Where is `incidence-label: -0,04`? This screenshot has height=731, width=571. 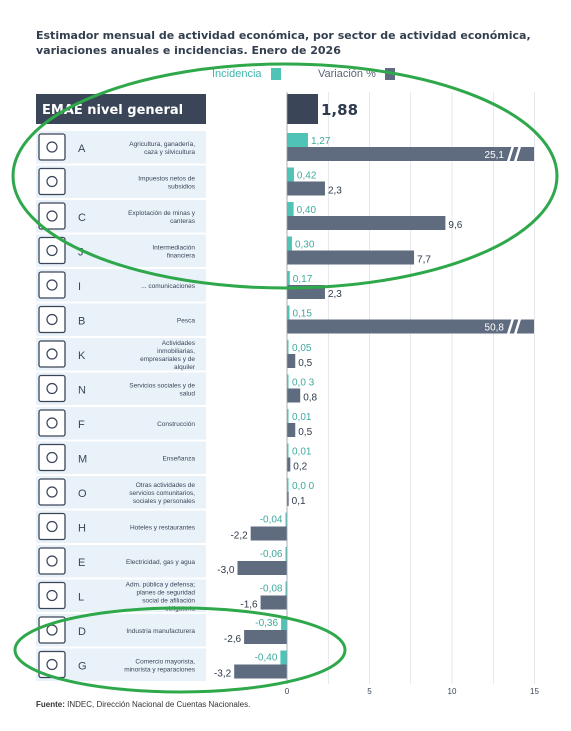
incidence-label: -0,04 is located at coordinates (271, 520).